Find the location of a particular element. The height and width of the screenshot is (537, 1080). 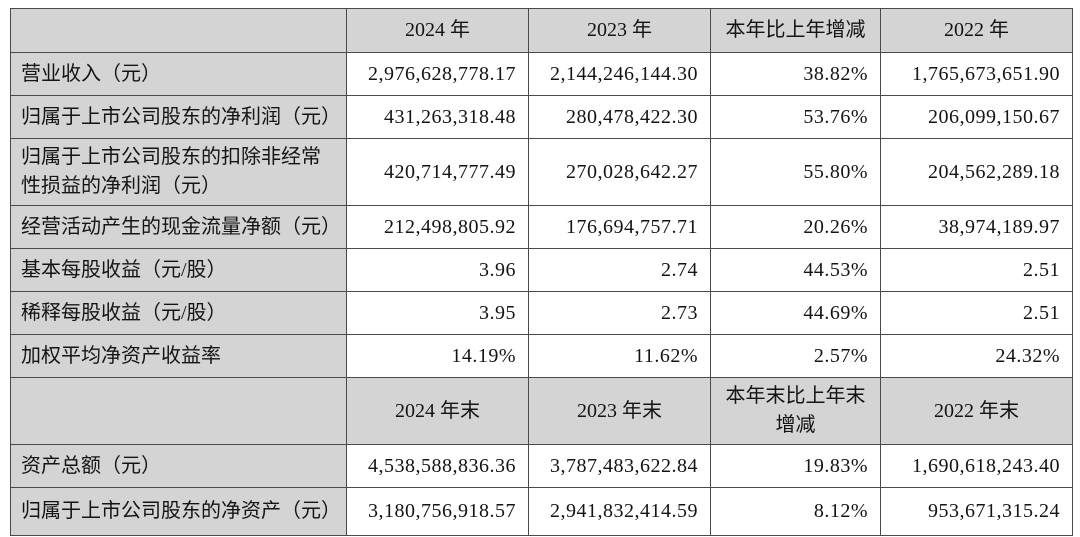

value-2023: 280,478,422.30 is located at coordinates (619, 117).